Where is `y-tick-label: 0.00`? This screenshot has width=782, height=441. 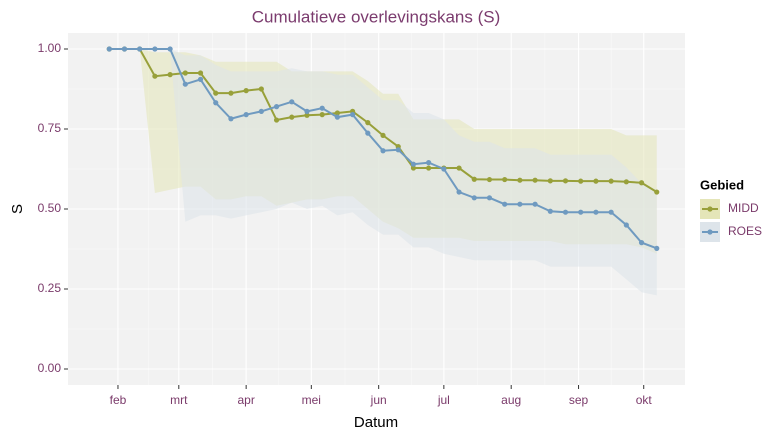
y-tick-label: 0.00 is located at coordinates (50, 368).